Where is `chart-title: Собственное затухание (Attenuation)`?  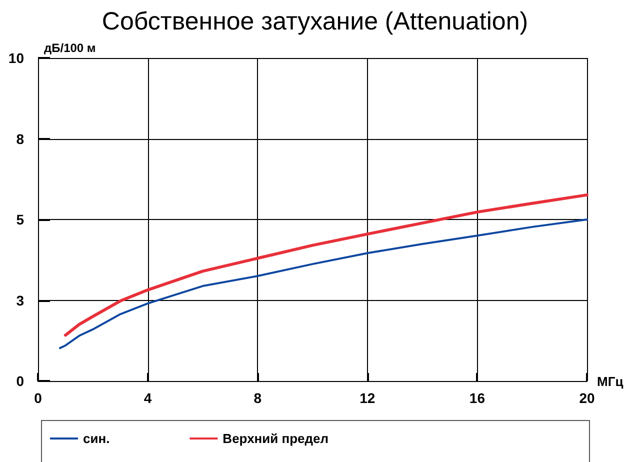
chart-title: Собственное затухание (Attenuation) is located at coordinates (315, 22).